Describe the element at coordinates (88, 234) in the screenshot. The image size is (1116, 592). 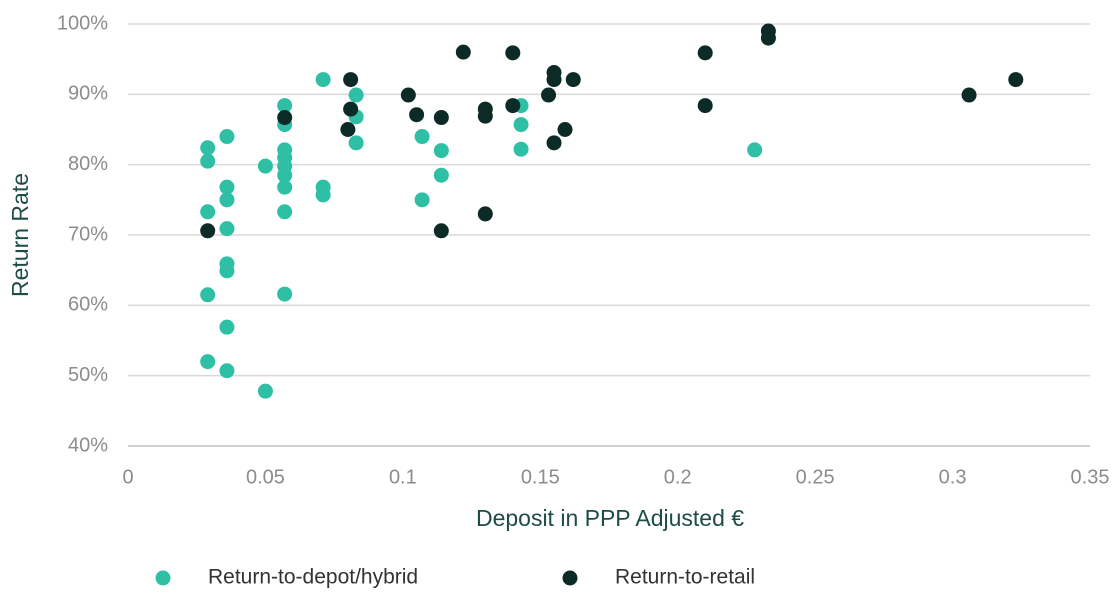
I see `y-tick-label: 70%` at that location.